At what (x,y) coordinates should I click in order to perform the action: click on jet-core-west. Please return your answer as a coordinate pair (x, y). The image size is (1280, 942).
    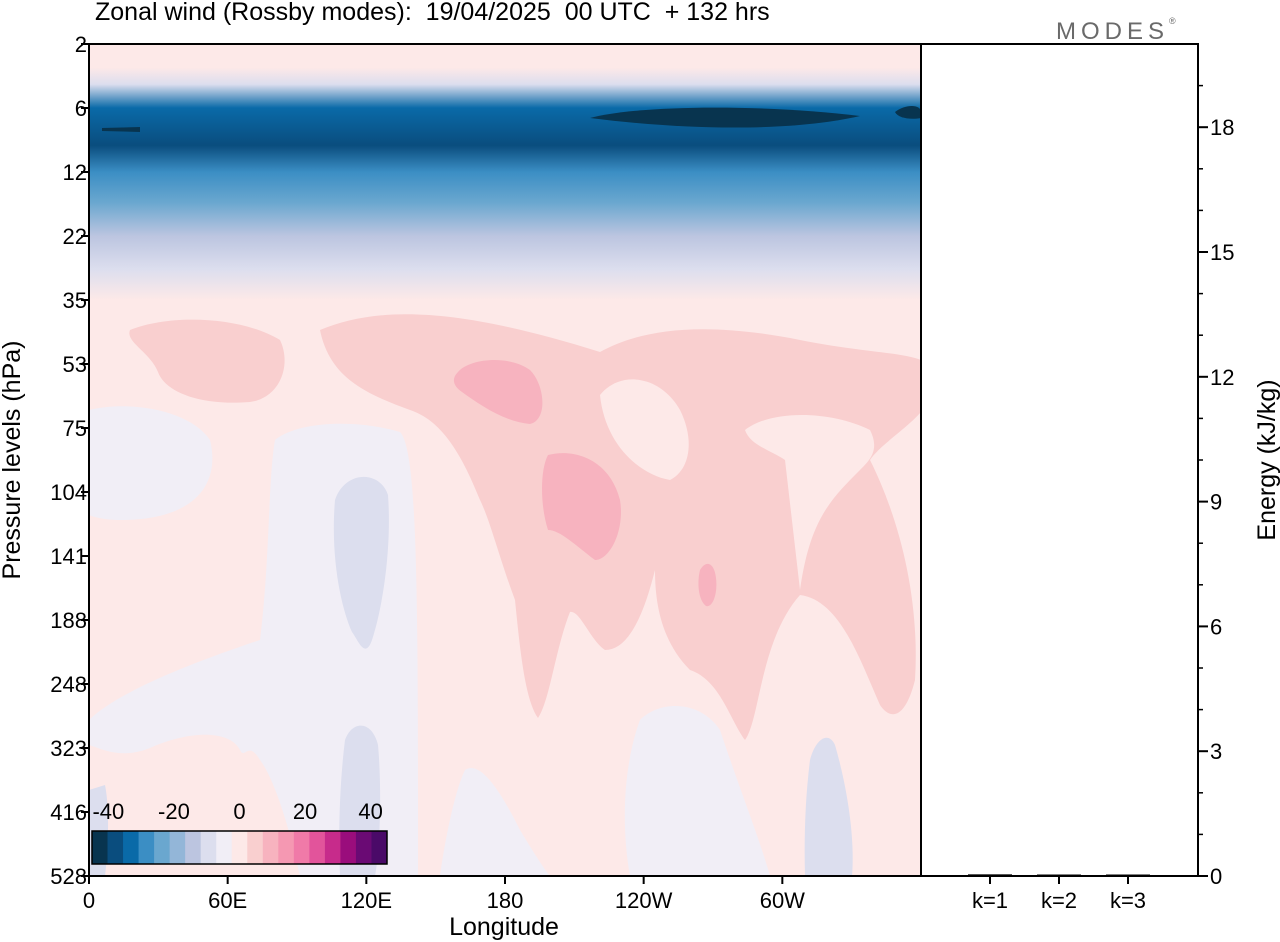
    Looking at the image, I should click on (121, 129).